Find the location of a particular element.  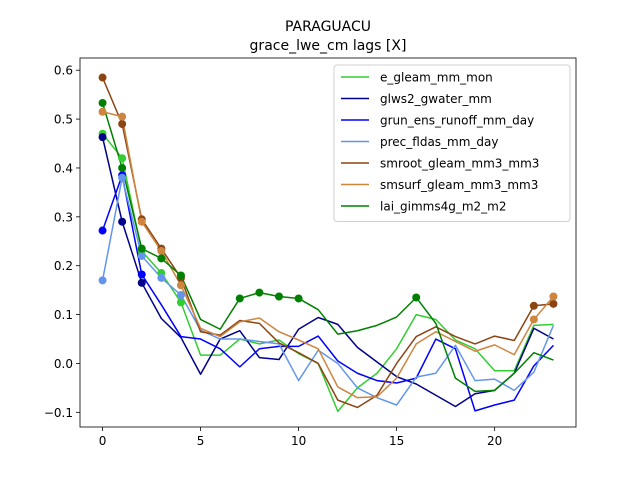

y-tick-label: 0.1 is located at coordinates (63, 315).